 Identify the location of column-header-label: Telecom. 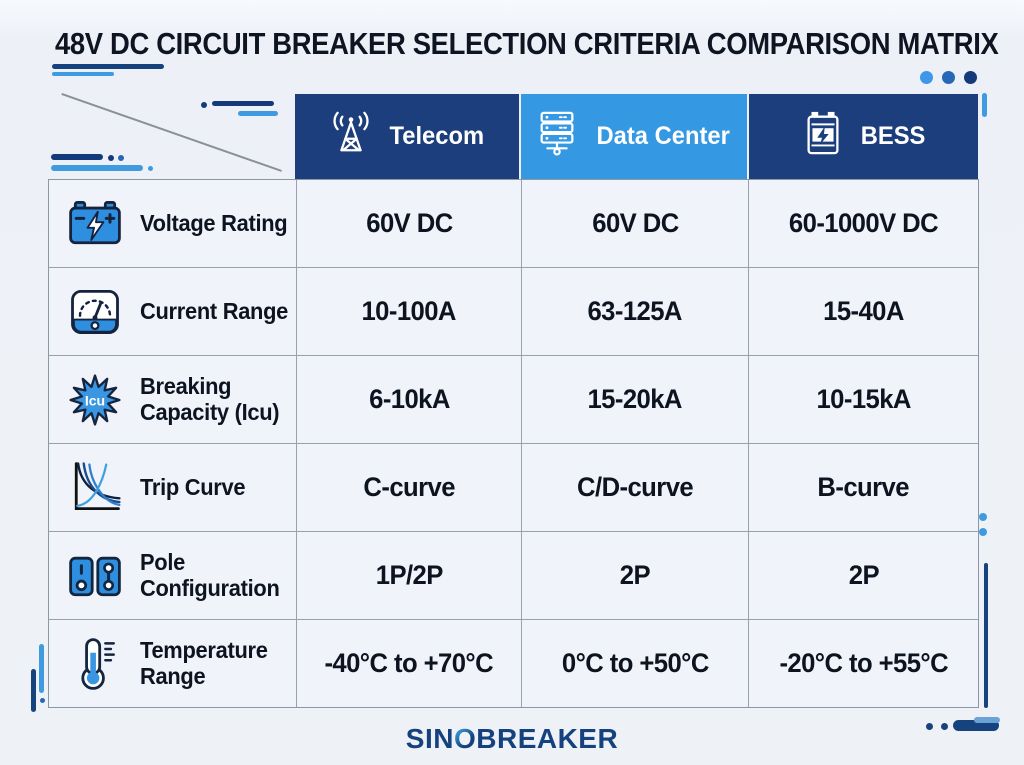
(436, 136).